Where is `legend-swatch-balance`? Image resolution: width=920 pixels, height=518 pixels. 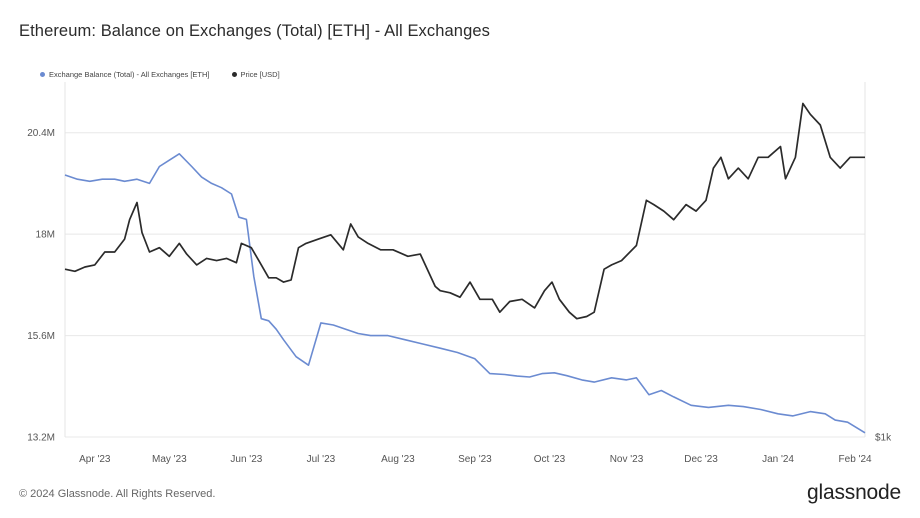
legend-swatch-balance is located at coordinates (42, 74).